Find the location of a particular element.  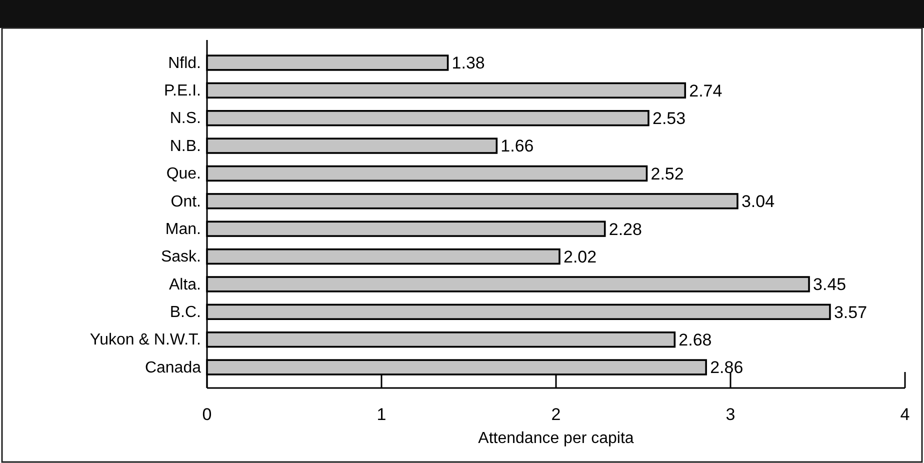

y-tick-label: Sask. is located at coordinates (180, 257).